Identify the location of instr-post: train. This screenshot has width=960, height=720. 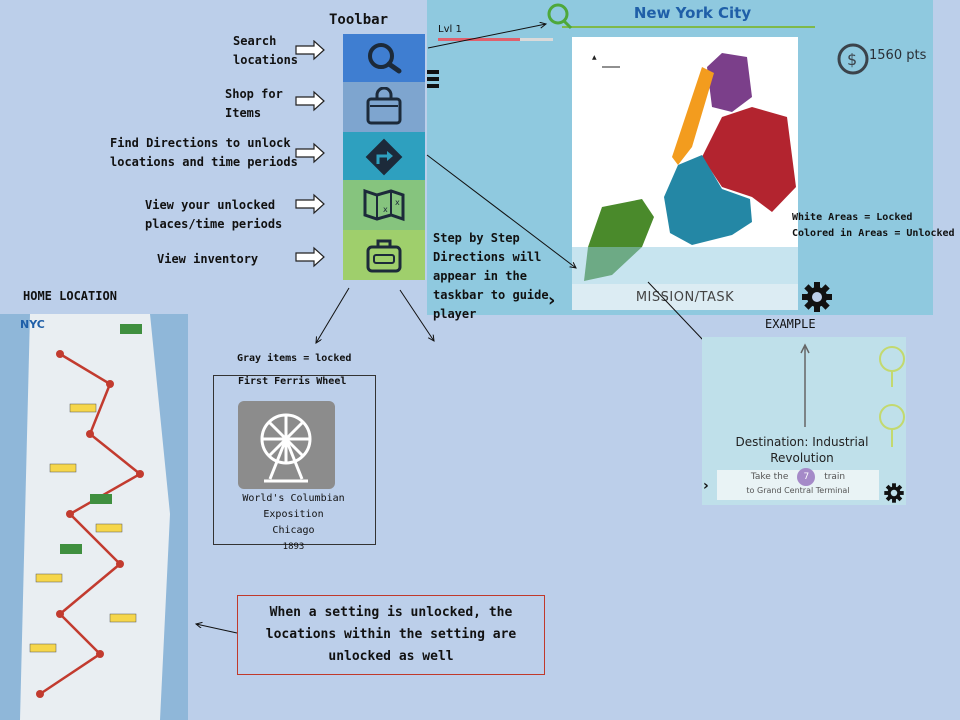
(835, 477).